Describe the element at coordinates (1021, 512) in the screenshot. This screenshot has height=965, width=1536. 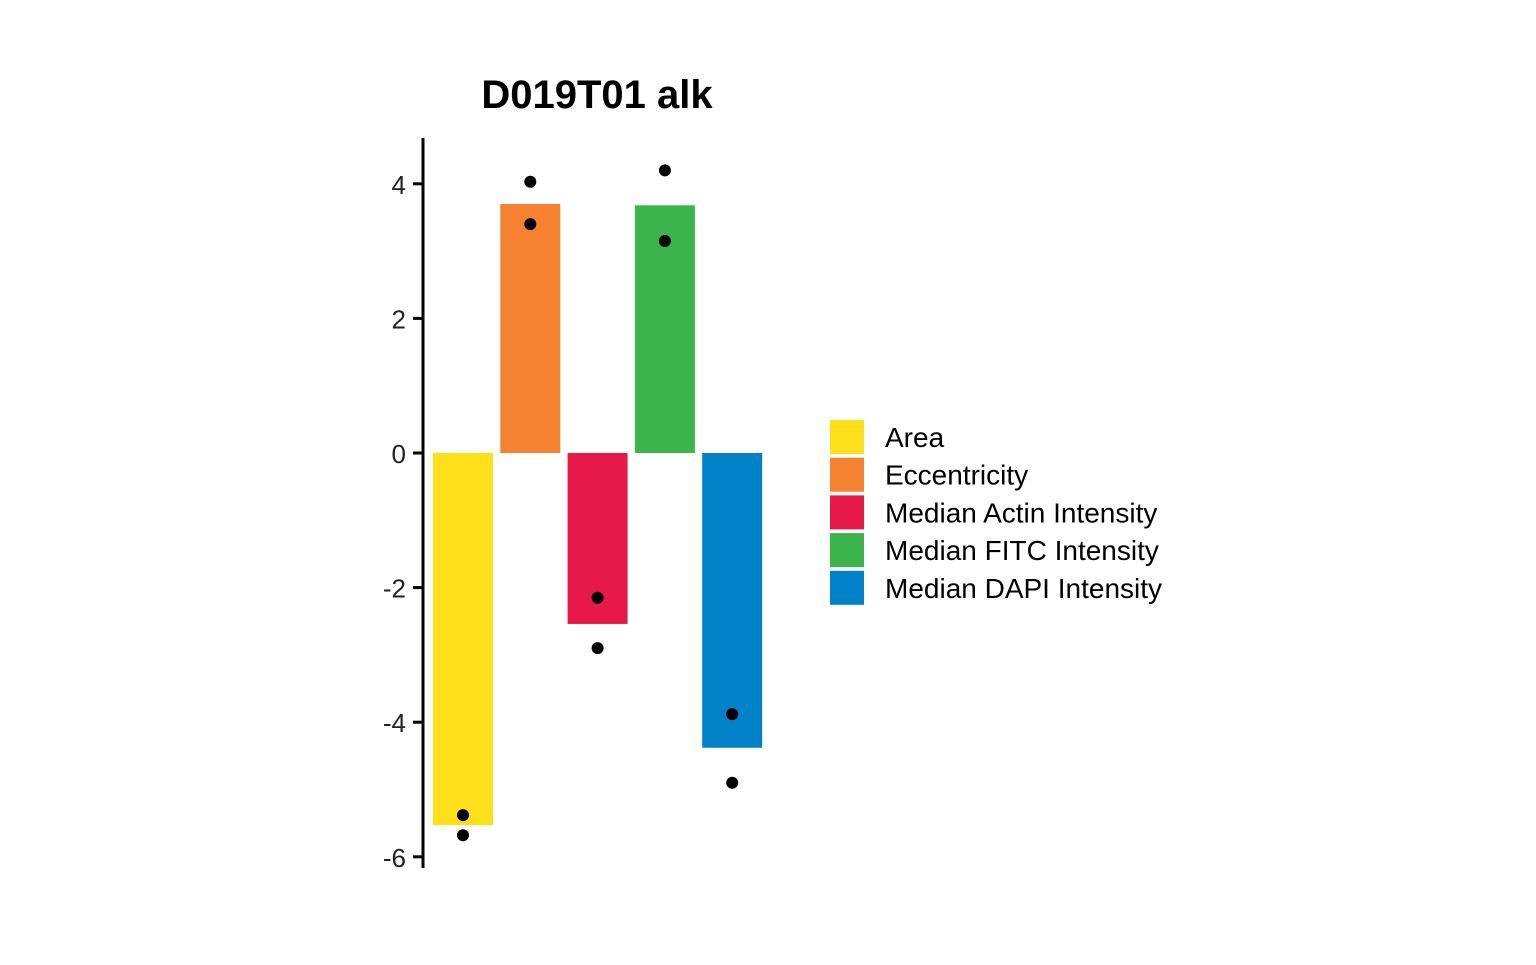
I see `legend-label-3: Median Actin Intensity` at that location.